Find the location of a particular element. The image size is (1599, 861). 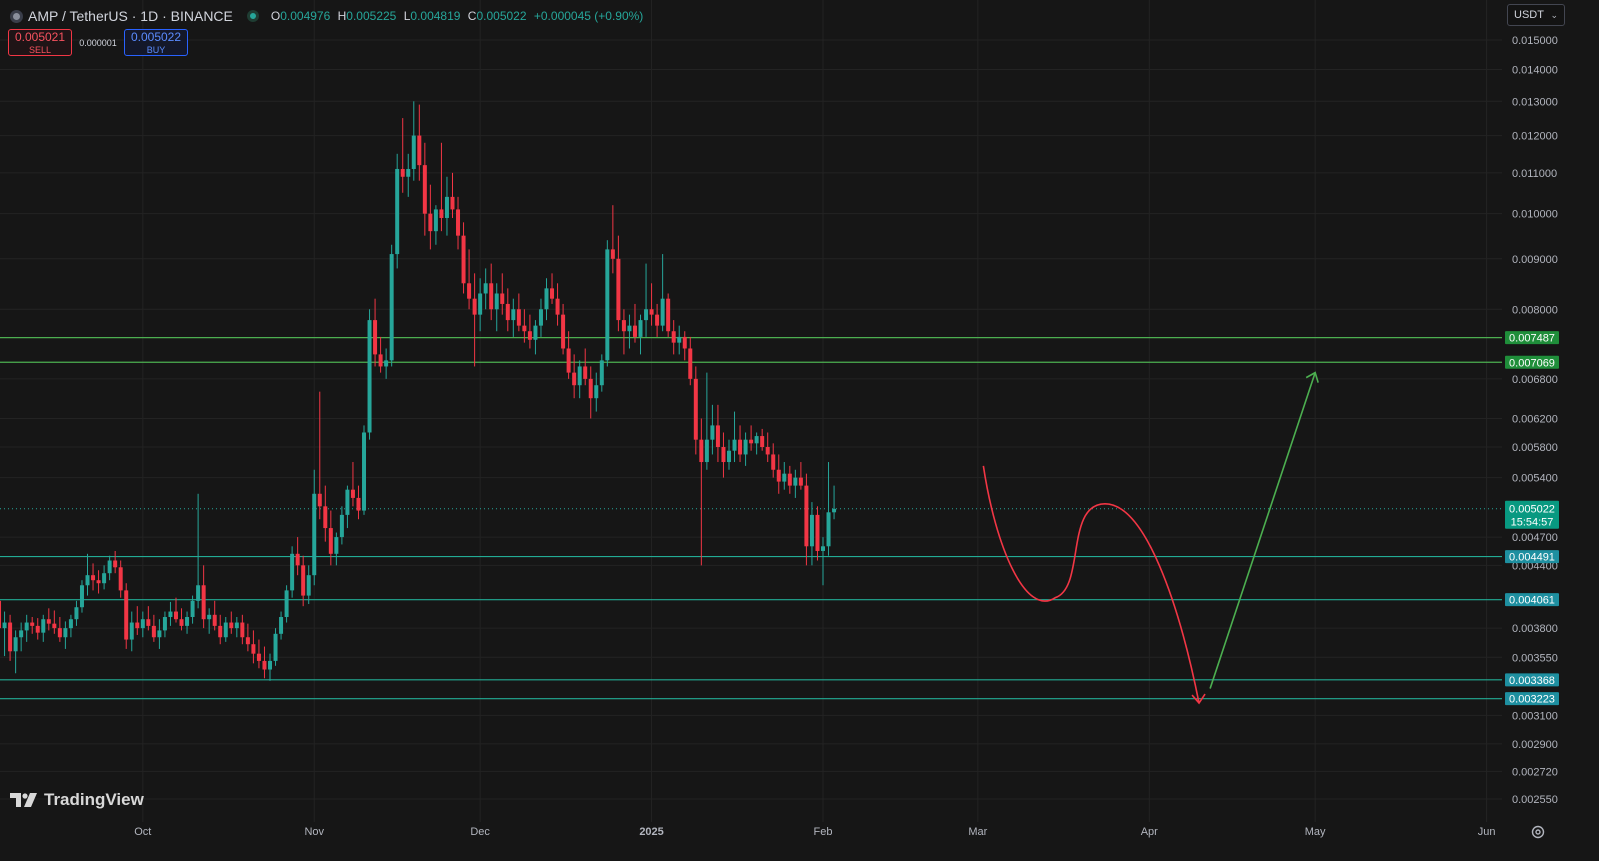

high-value: 0.005225 is located at coordinates (371, 16).